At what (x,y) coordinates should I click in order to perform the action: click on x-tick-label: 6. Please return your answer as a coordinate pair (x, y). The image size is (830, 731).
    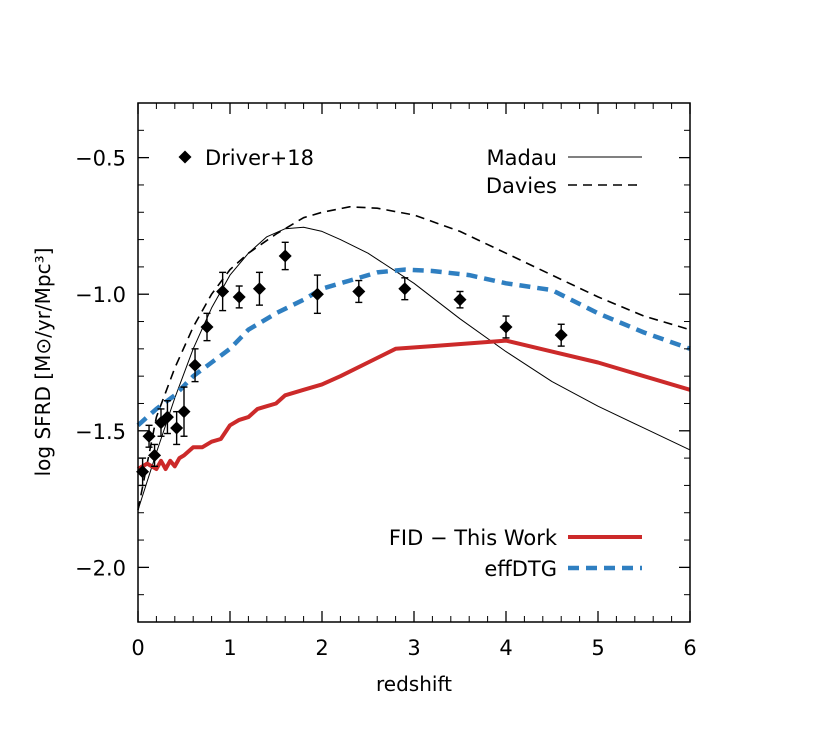
    Looking at the image, I should click on (689, 648).